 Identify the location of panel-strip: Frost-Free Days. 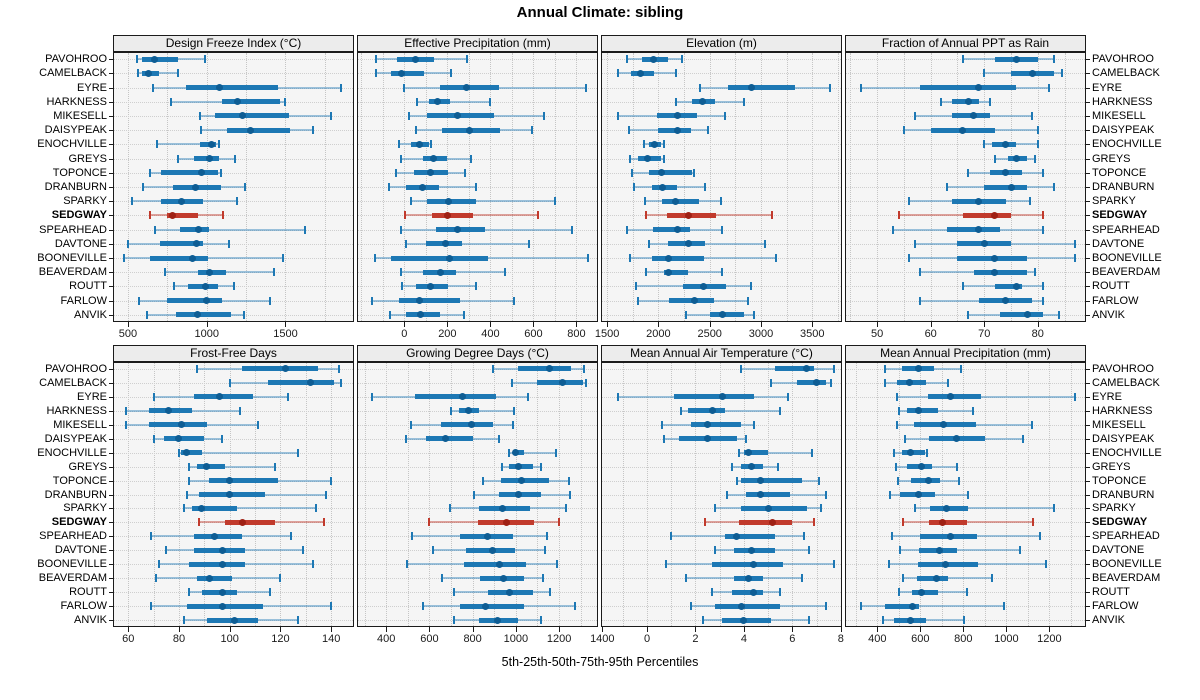
(233, 353).